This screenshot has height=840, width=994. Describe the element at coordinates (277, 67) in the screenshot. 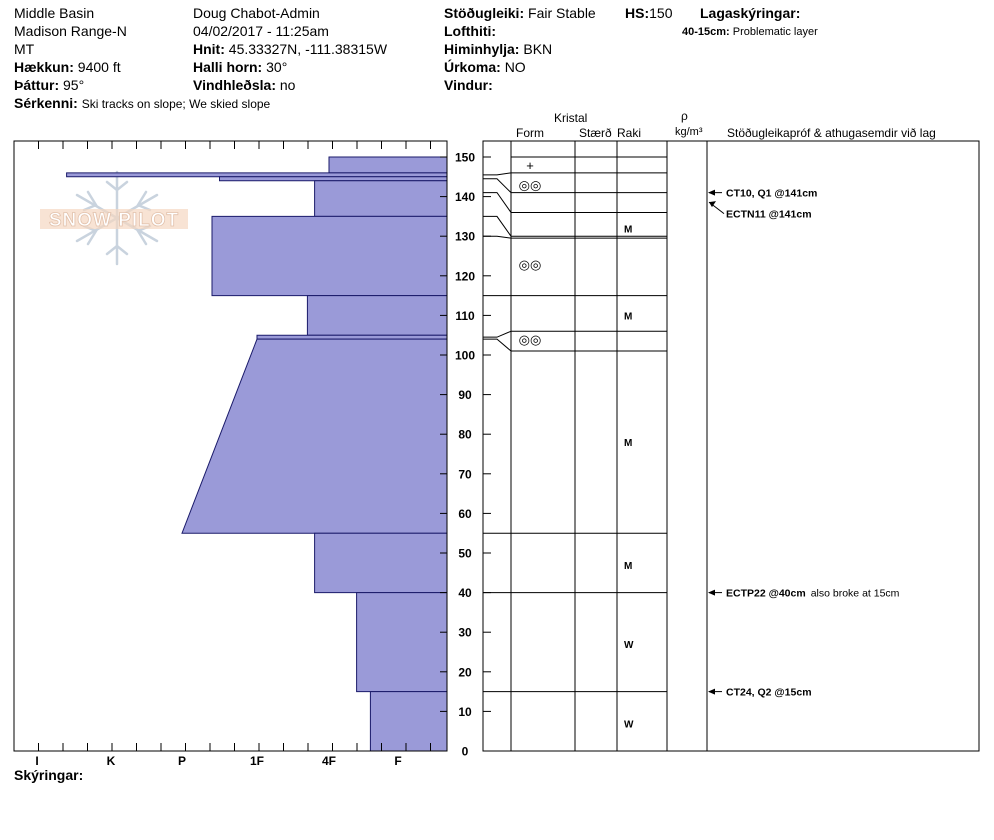

I see `slope-value: 30°` at that location.